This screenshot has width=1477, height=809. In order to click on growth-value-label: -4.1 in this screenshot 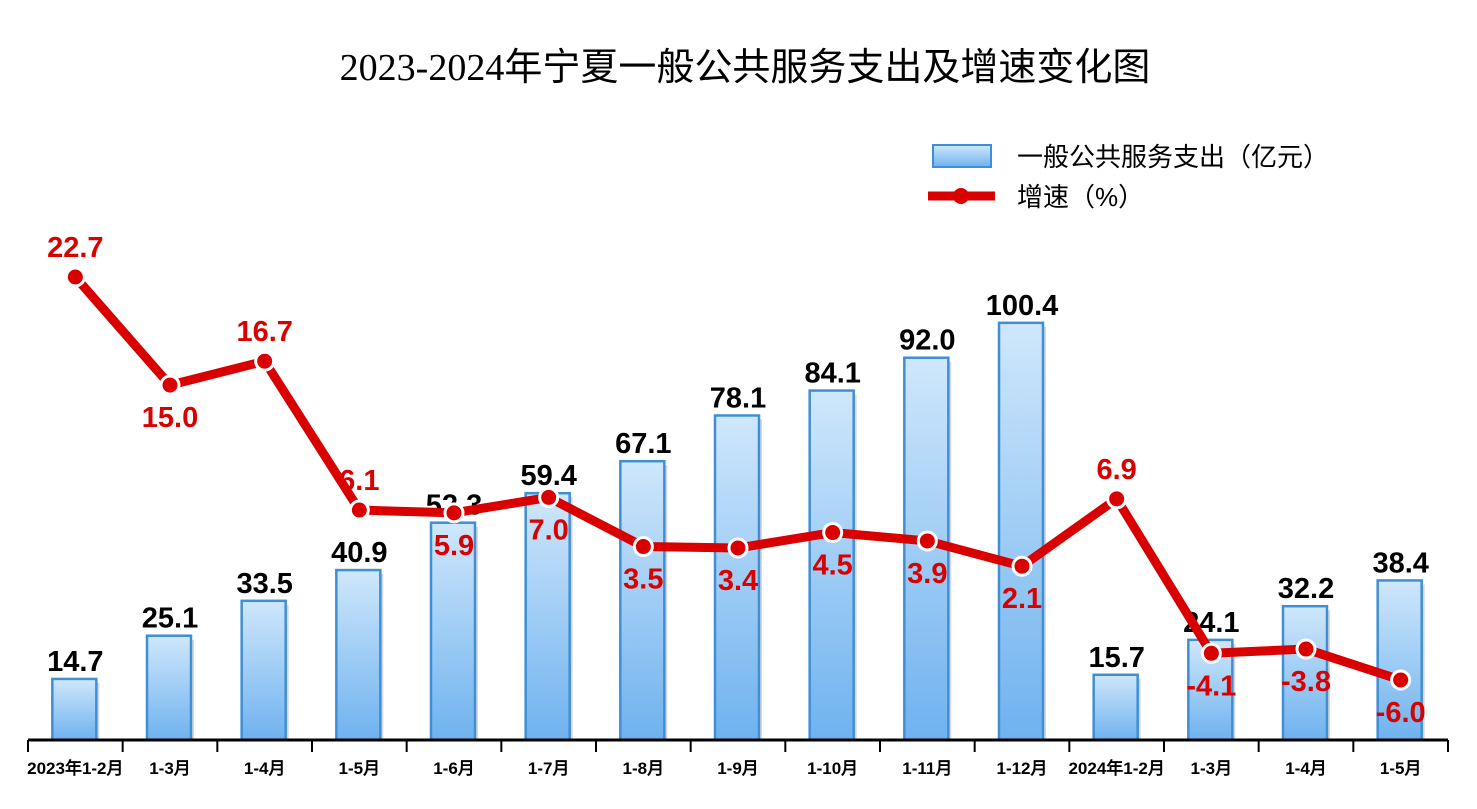, I will do `click(1211, 686)`.